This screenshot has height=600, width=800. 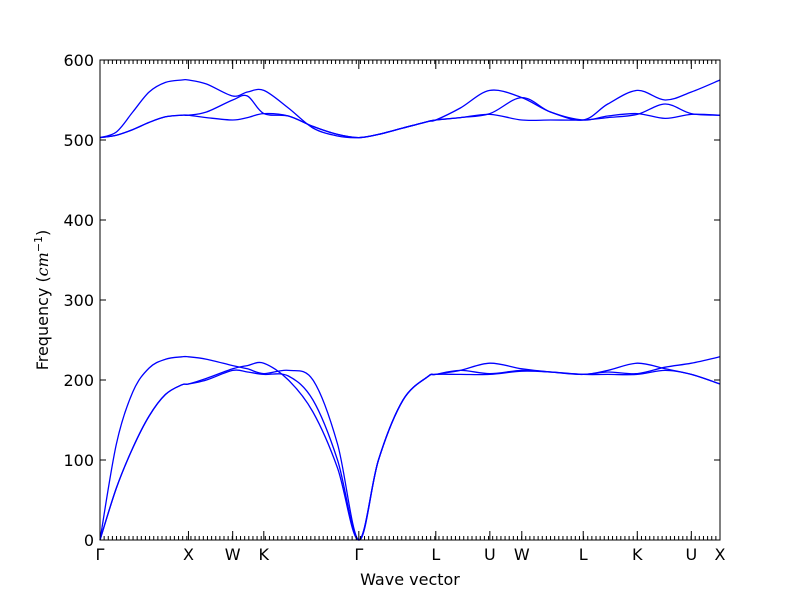 I want to click on y-tick-label: 0, so click(x=89, y=540).